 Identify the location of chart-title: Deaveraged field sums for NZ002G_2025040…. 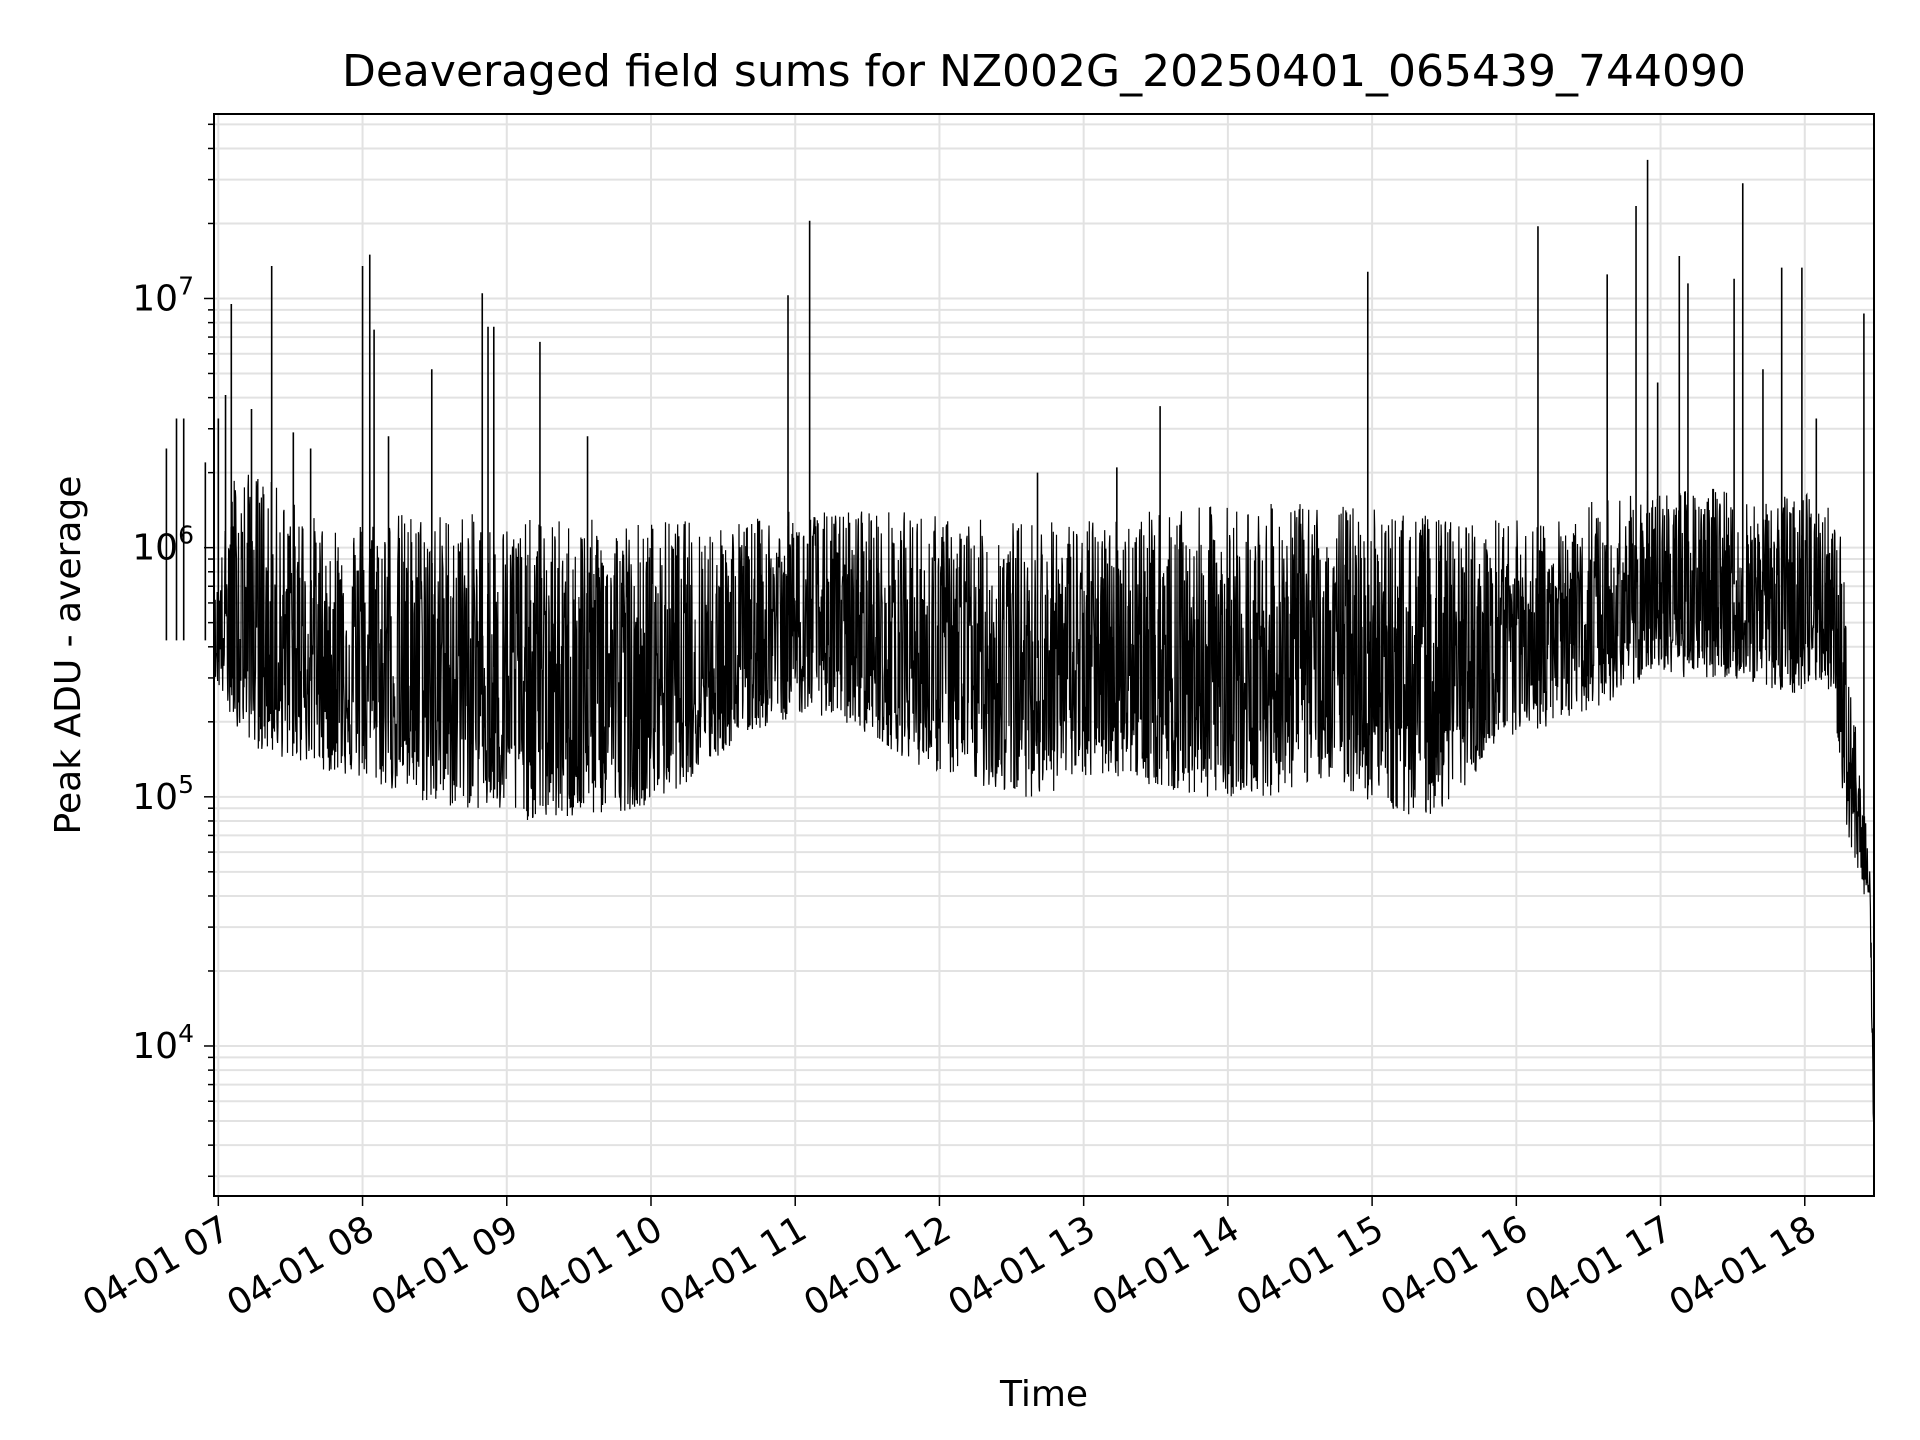
(1044, 71).